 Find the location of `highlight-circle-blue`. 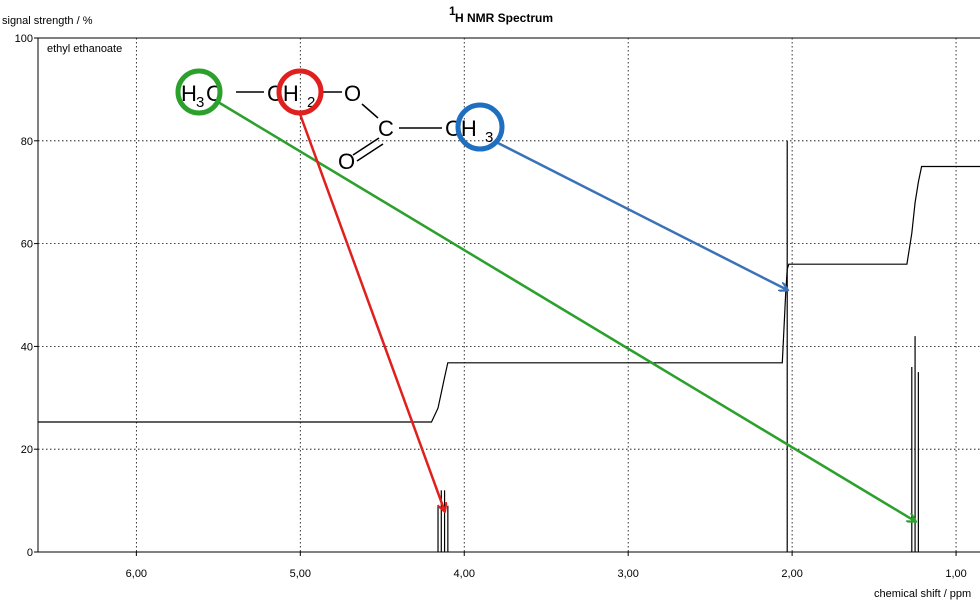

highlight-circle-blue is located at coordinates (480, 127).